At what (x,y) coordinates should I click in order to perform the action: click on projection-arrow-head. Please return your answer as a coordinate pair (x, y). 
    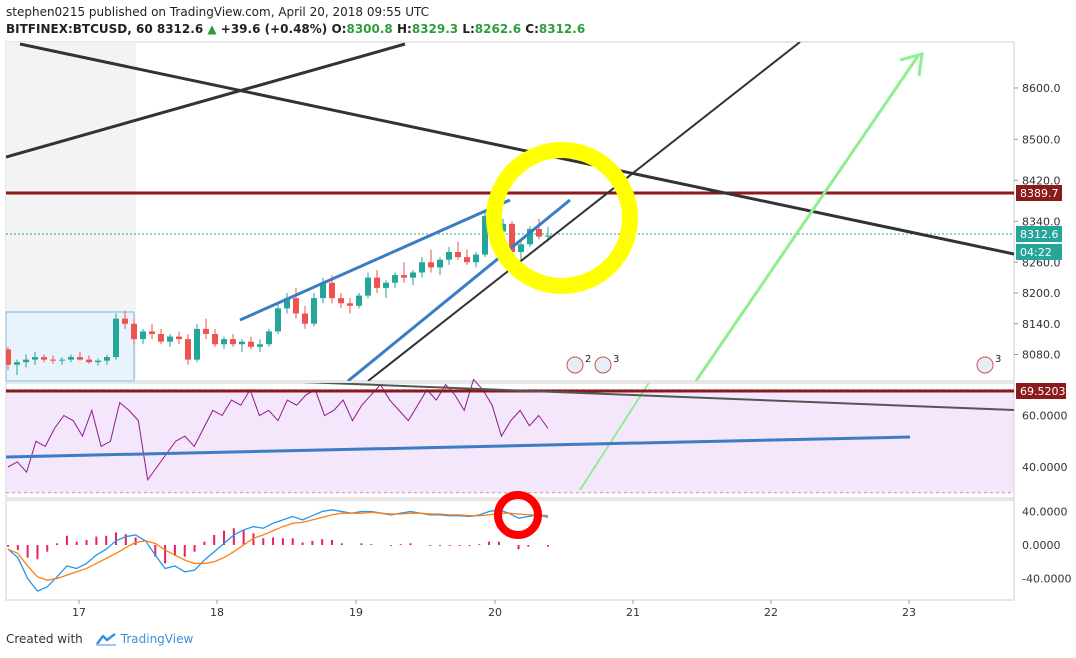
    Looking at the image, I should click on (911, 64).